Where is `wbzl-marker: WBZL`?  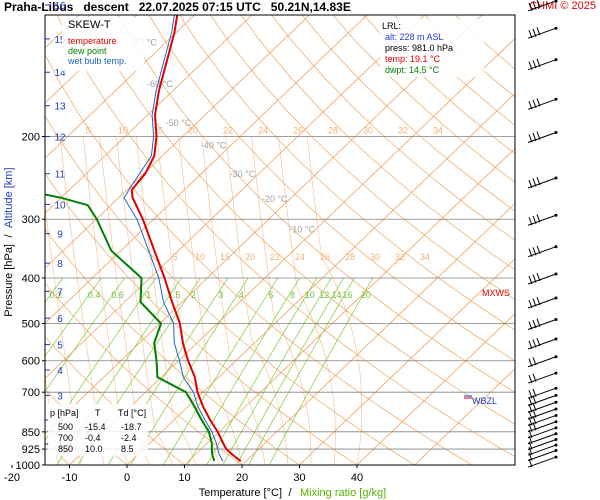 wbzl-marker: WBZL is located at coordinates (484, 401).